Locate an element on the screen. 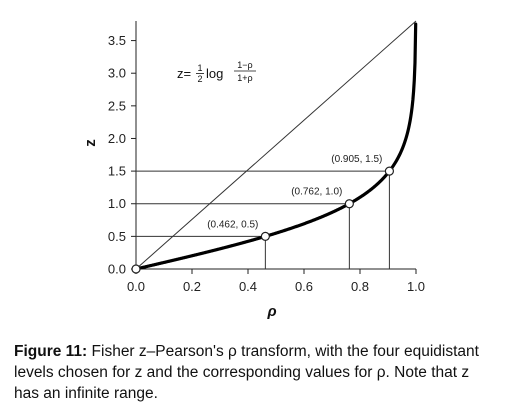 The width and height of the screenshot is (507, 418). annotation-points is located at coordinates (262, 220).